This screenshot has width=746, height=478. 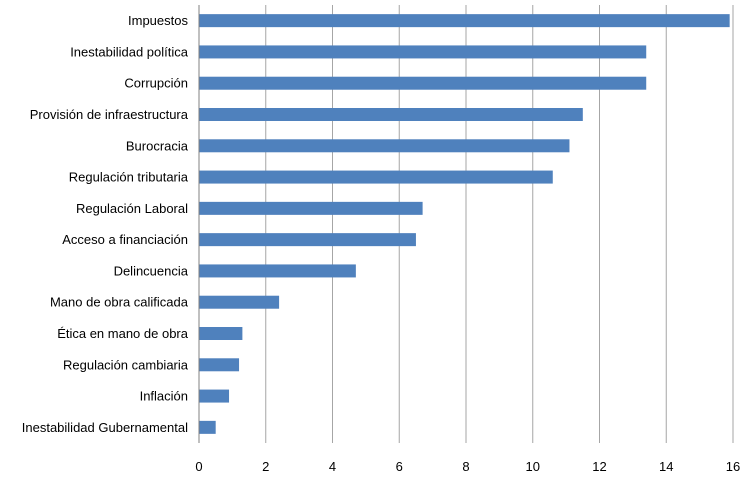 What do you see at coordinates (156, 83) in the screenshot?
I see `category-label: Corrupción` at bounding box center [156, 83].